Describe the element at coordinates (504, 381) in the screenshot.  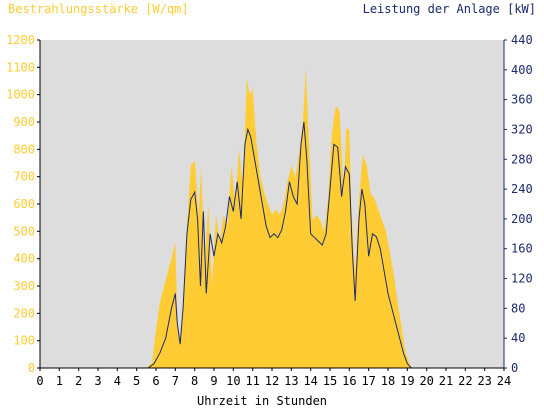
I see `x-tick-label: 24` at that location.